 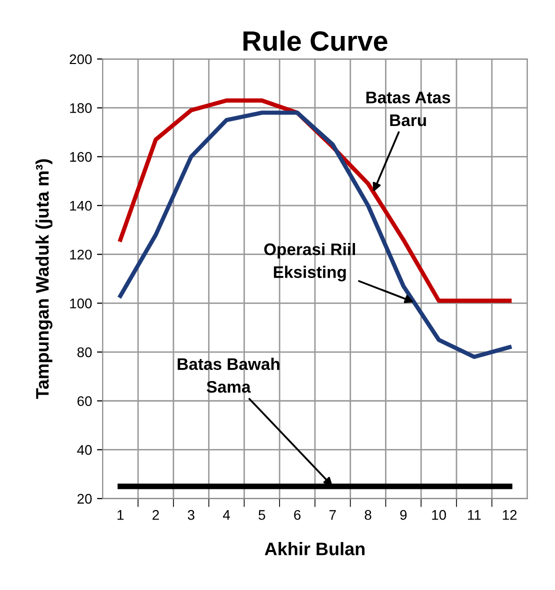 What do you see at coordinates (84, 450) in the screenshot?
I see `y-tick-label: 40` at bounding box center [84, 450].